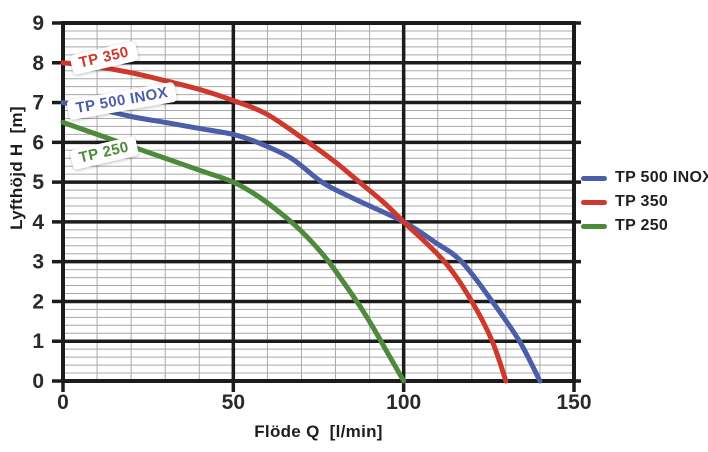 The image size is (708, 452). I want to click on y-tick-label: 0, so click(38, 381).